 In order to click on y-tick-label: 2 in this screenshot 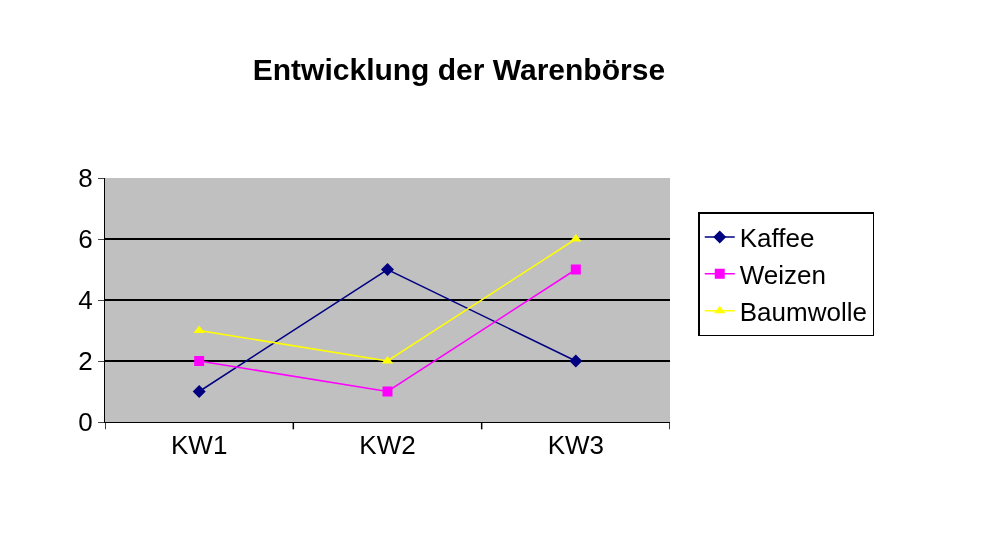, I will do `click(85, 361)`.